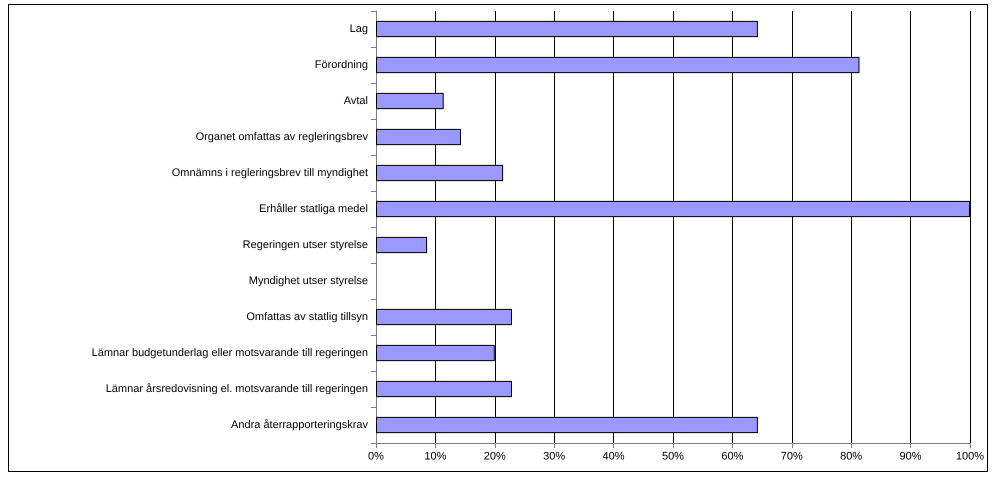 The width and height of the screenshot is (996, 477). I want to click on y-tick-label: Förordning, so click(341, 65).